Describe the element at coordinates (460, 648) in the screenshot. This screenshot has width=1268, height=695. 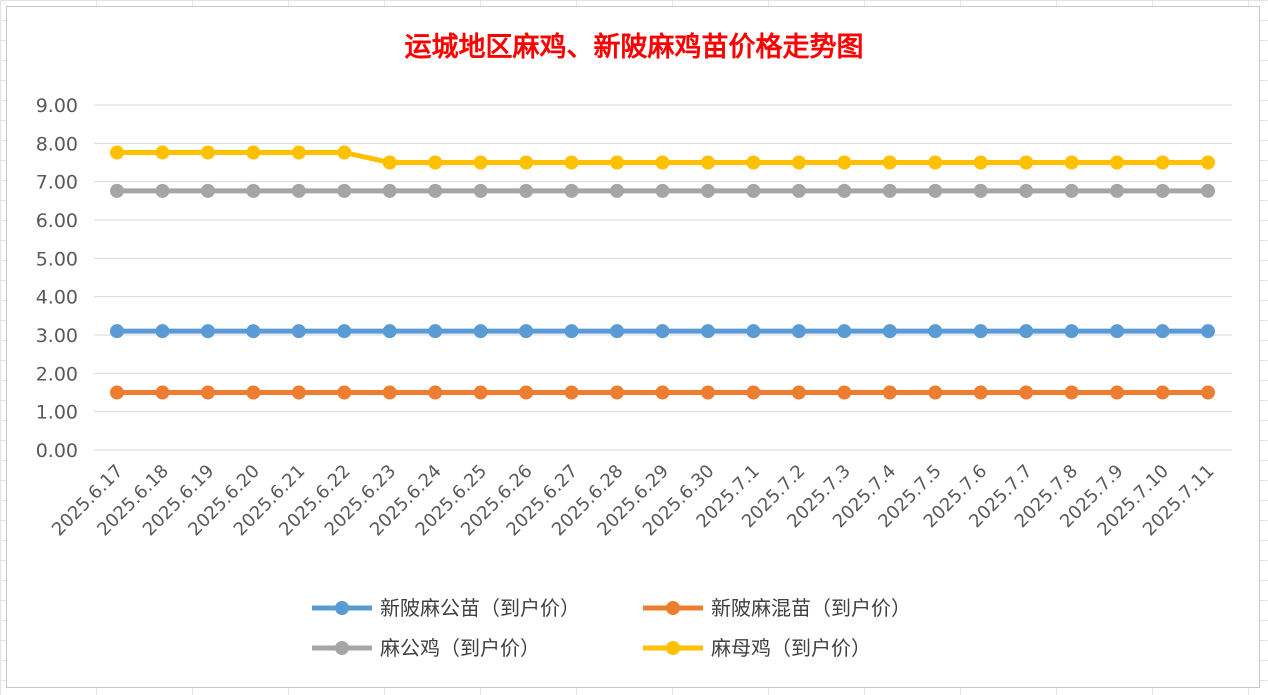
I see `legend-label: 麻公鸡（到户价）` at that location.